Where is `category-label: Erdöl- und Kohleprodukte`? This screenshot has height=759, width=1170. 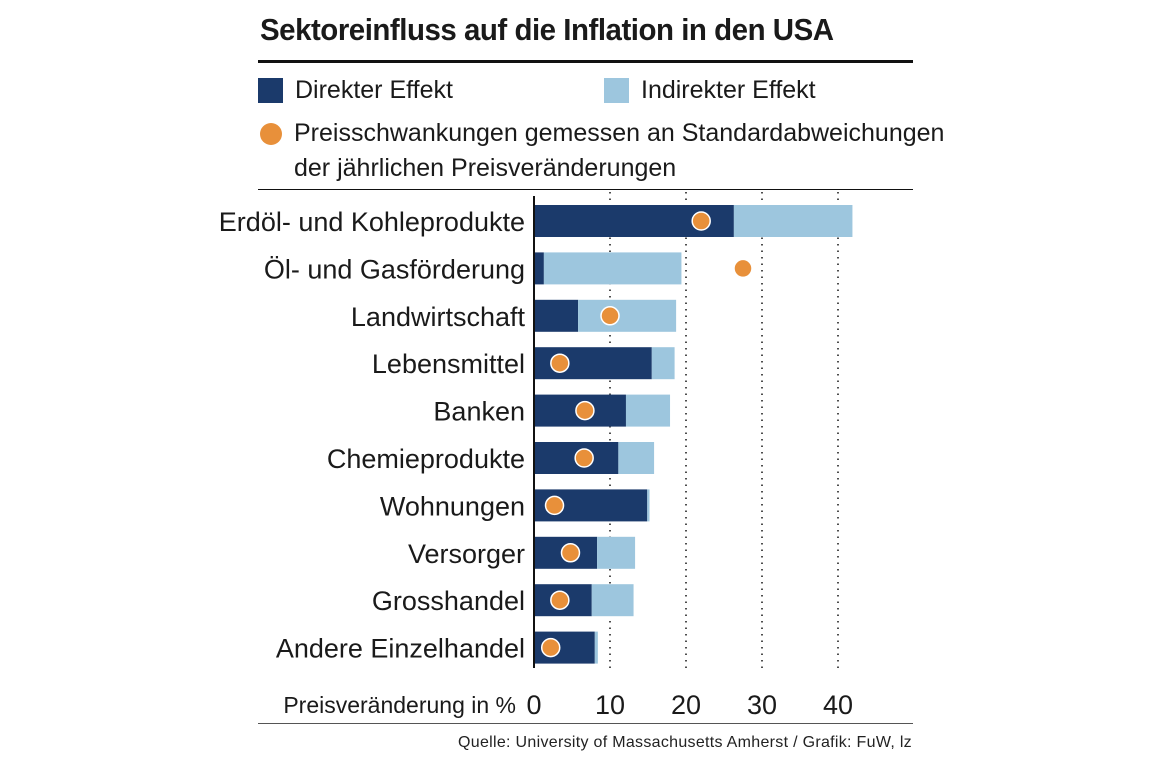
category-label: Erdöl- und Kohleprodukte is located at coordinates (372, 222).